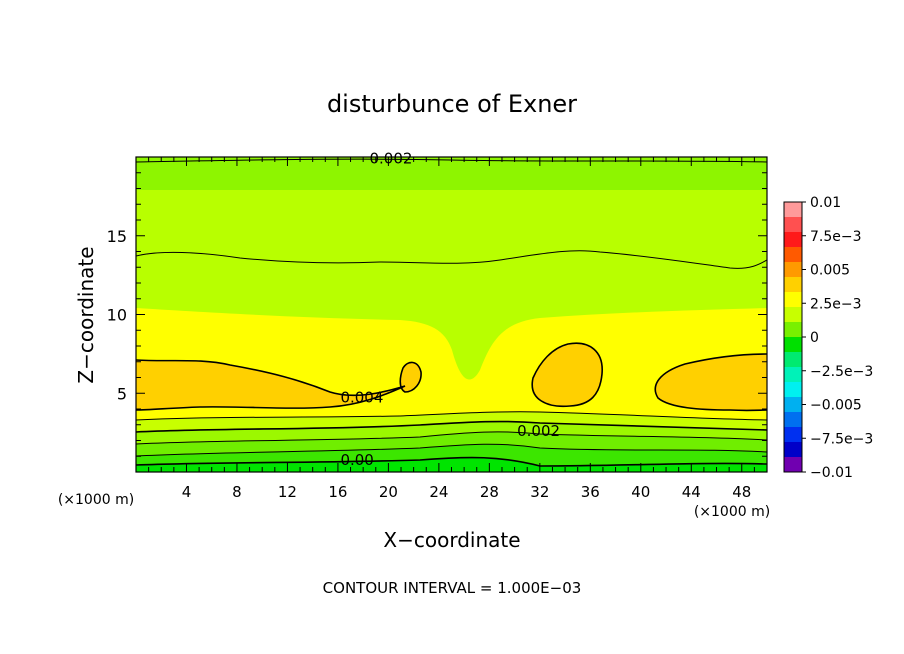 Image resolution: width=904 pixels, height=654 pixels. Describe the element at coordinates (388, 492) in the screenshot. I see `x-tick-label: 20` at that location.